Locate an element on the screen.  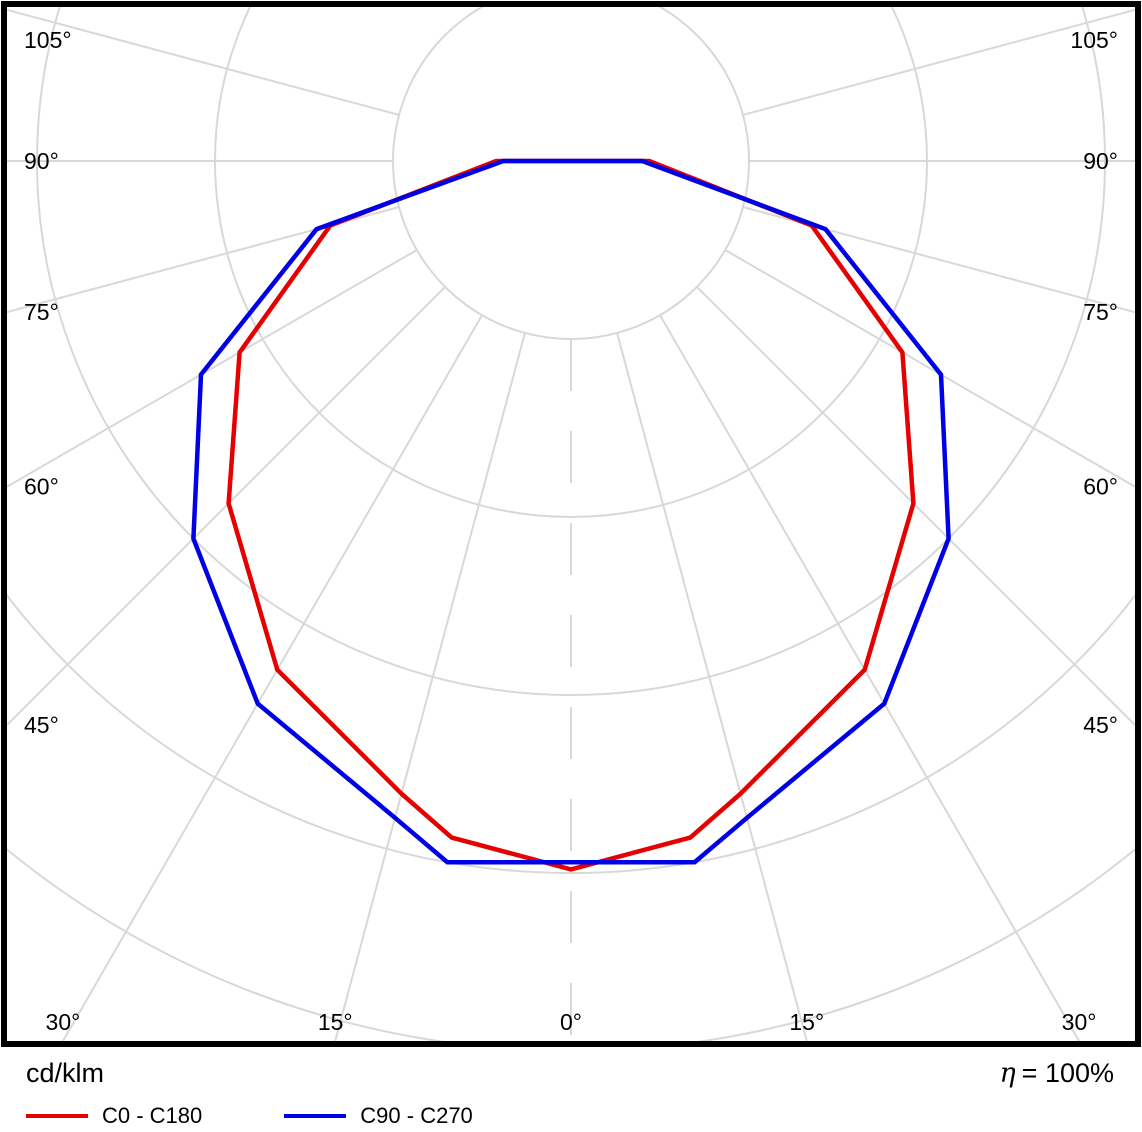
eta-value: = 100% is located at coordinates (1067, 1073).